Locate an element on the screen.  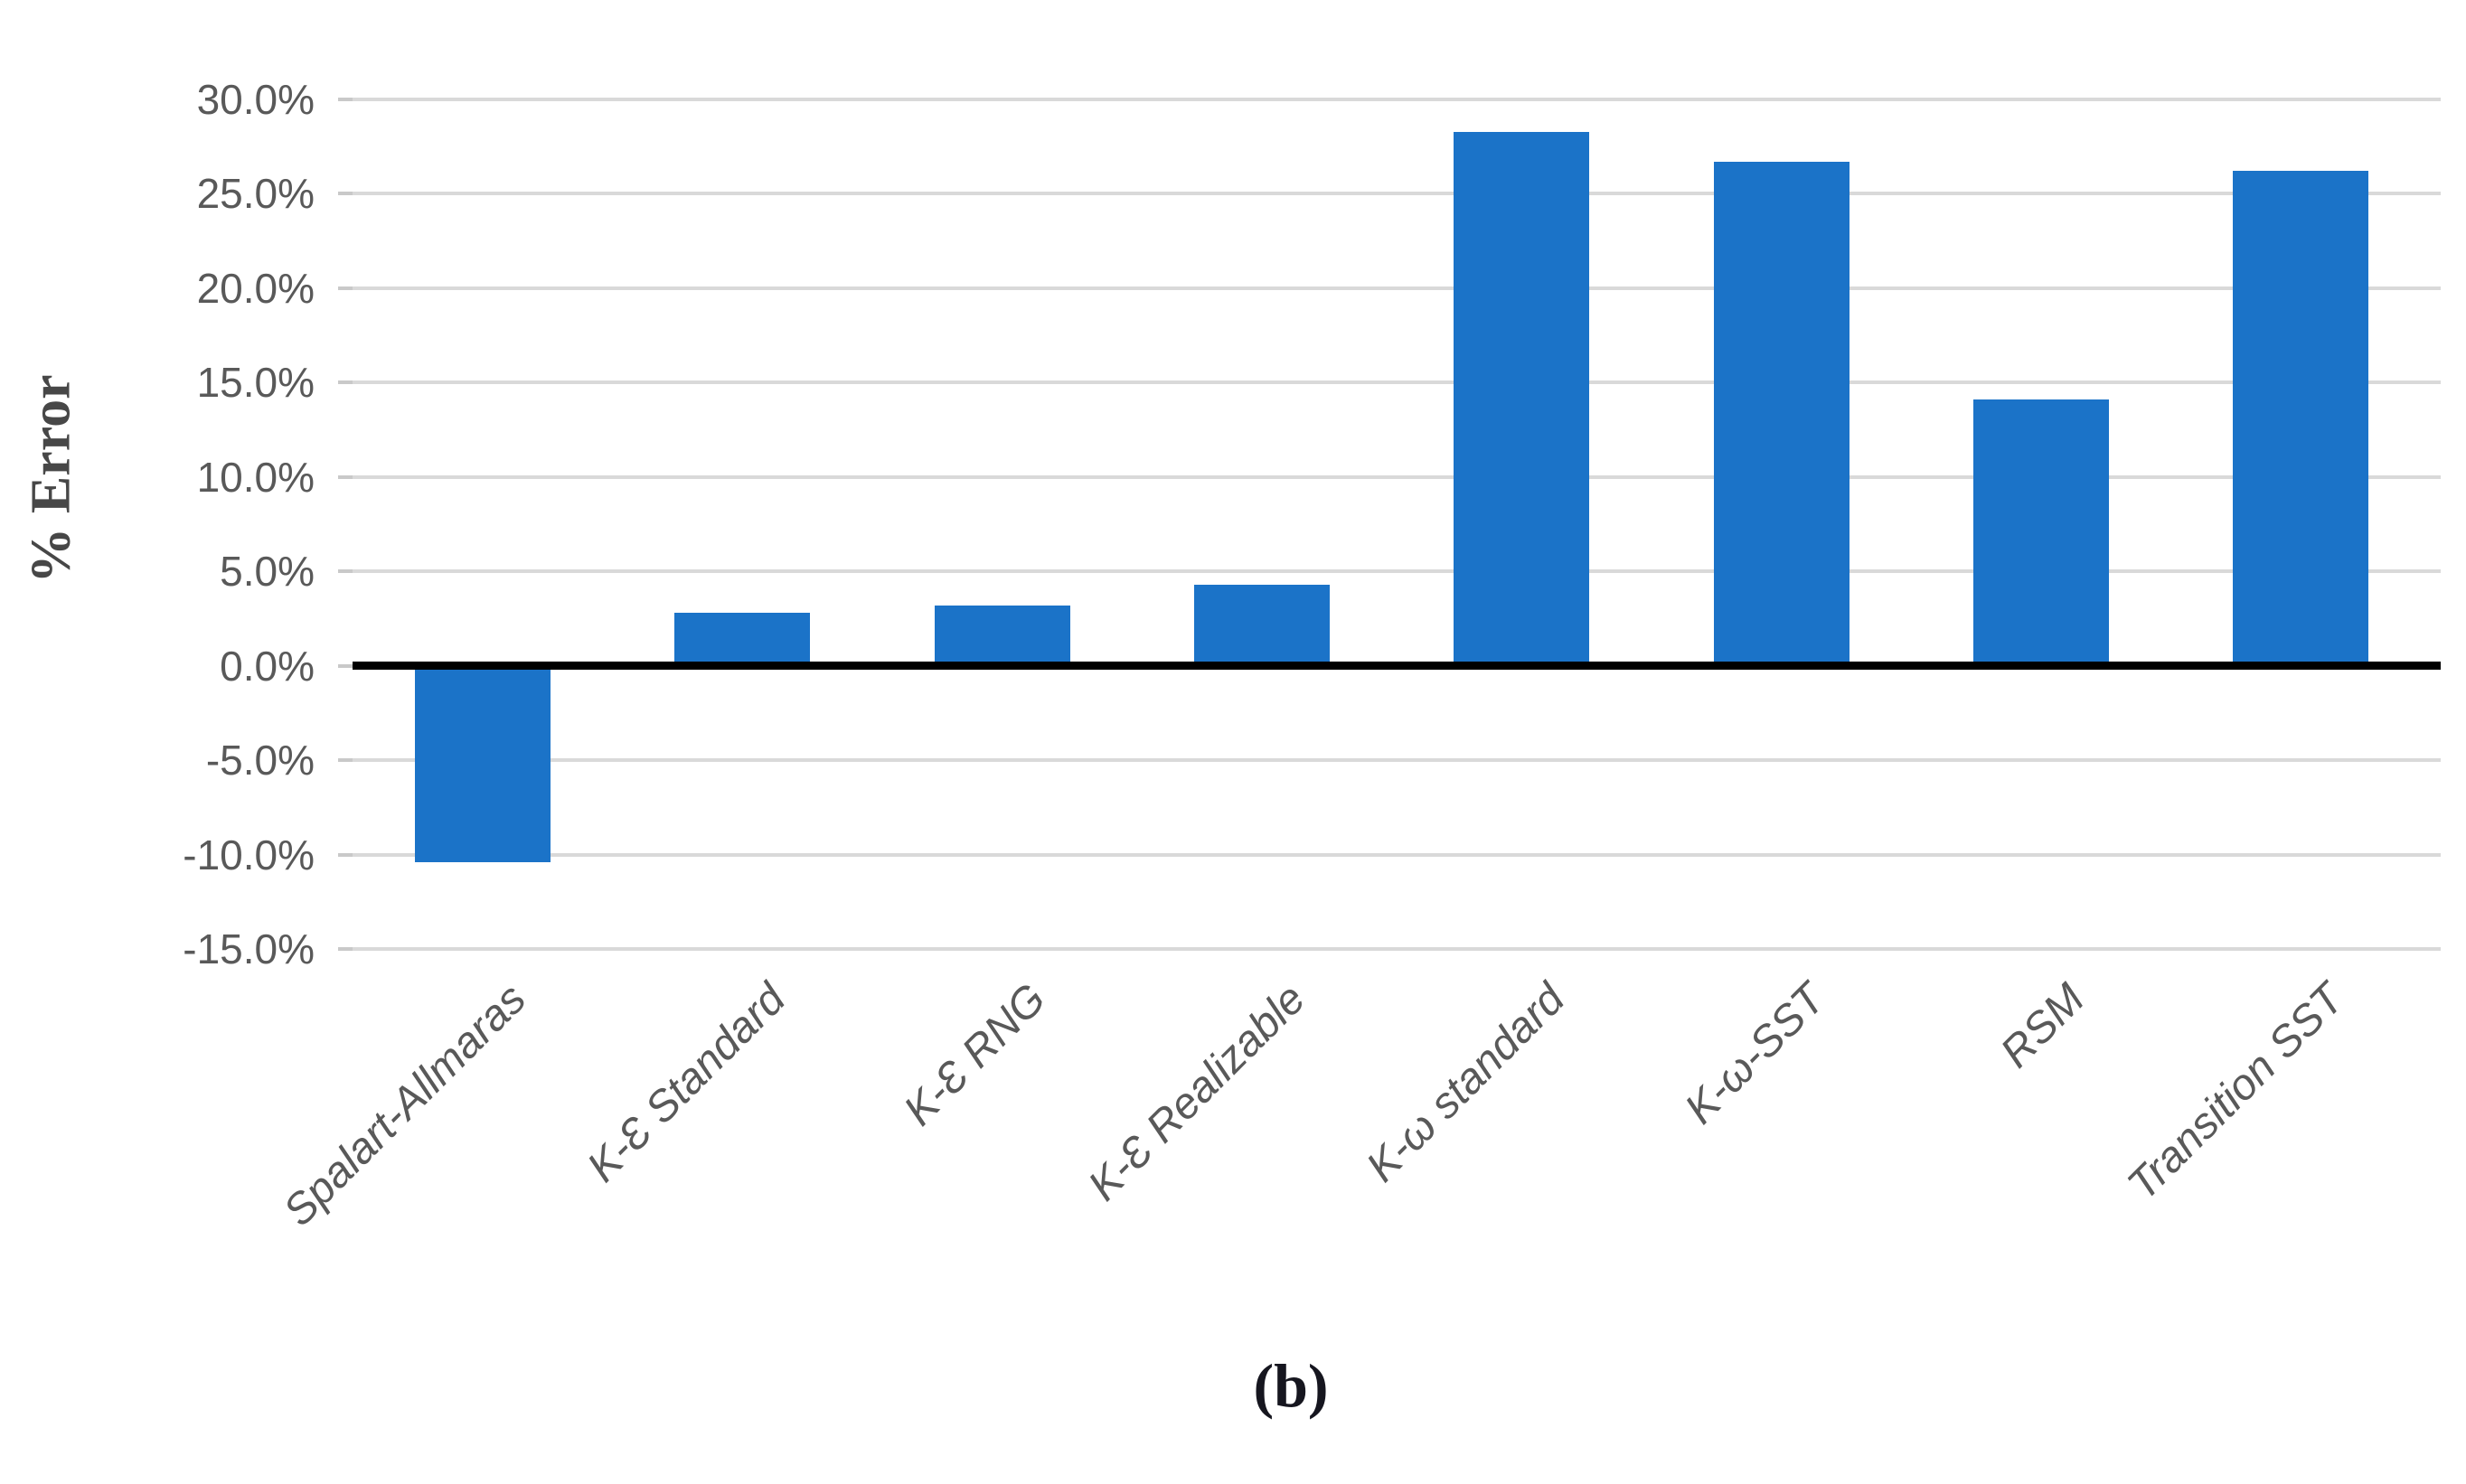
x-tick-label-K-ω-SST: K-ω-SST is located at coordinates (1754, 1053).